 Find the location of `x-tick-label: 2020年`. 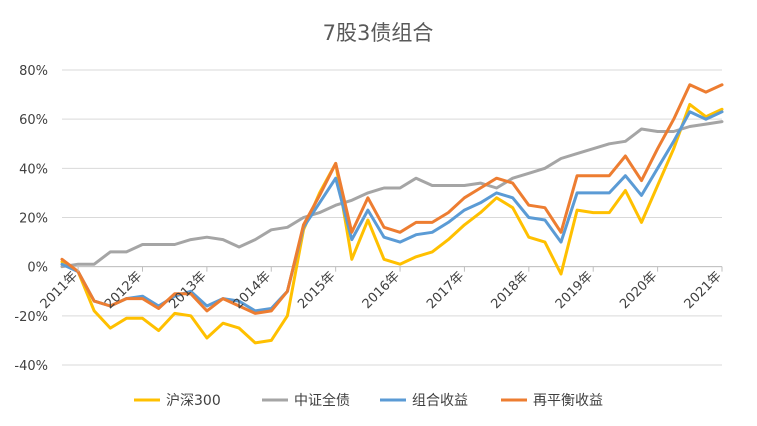

x-tick-label: 2020年 is located at coordinates (638, 290).